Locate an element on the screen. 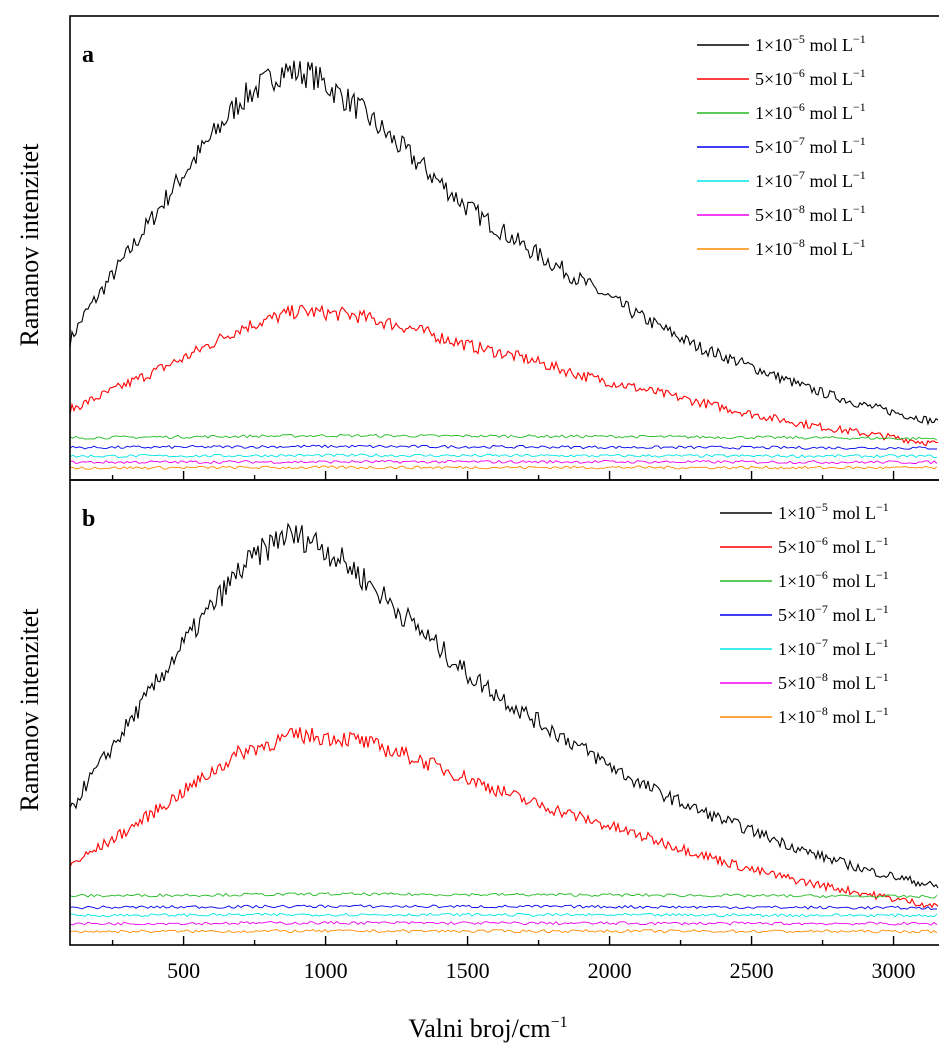 This screenshot has width=939, height=1046. x-tick-label: 3000 is located at coordinates (894, 970).